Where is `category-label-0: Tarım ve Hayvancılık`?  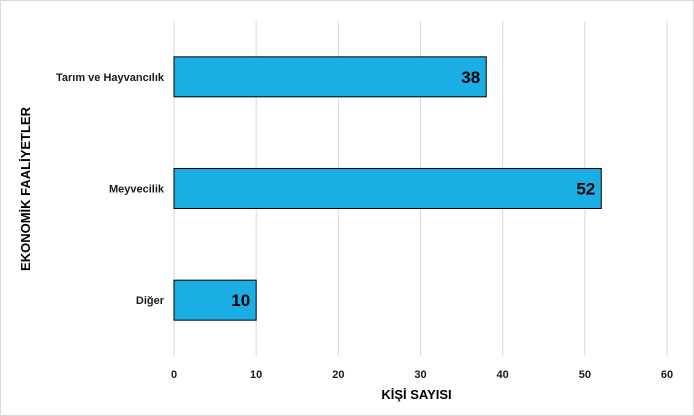
category-label-0: Tarım ve Hayvancılık is located at coordinates (110, 78).